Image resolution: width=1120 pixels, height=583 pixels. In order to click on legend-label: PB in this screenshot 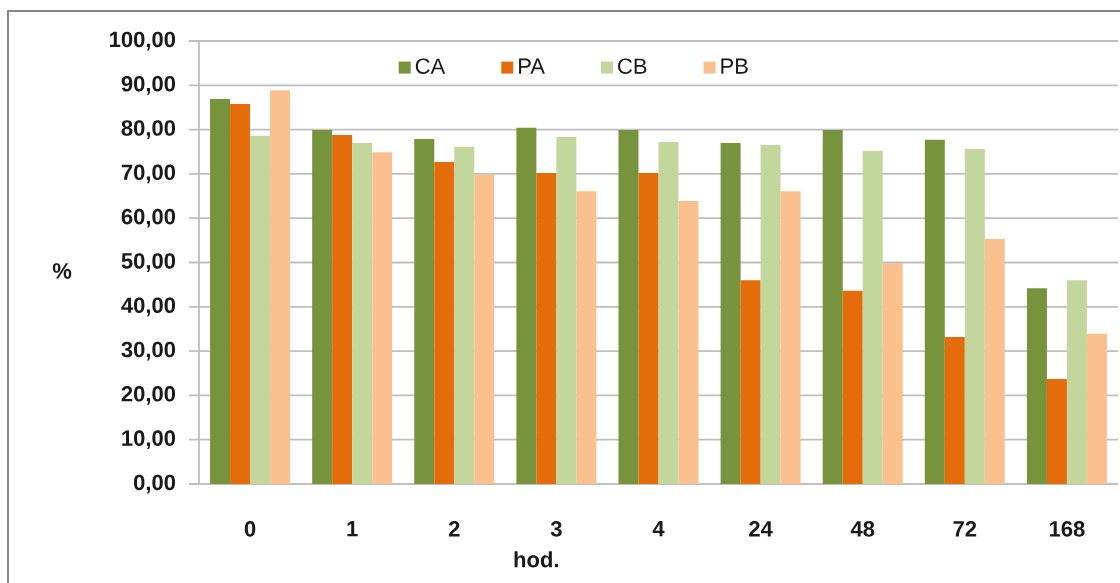, I will do `click(734, 66)`.